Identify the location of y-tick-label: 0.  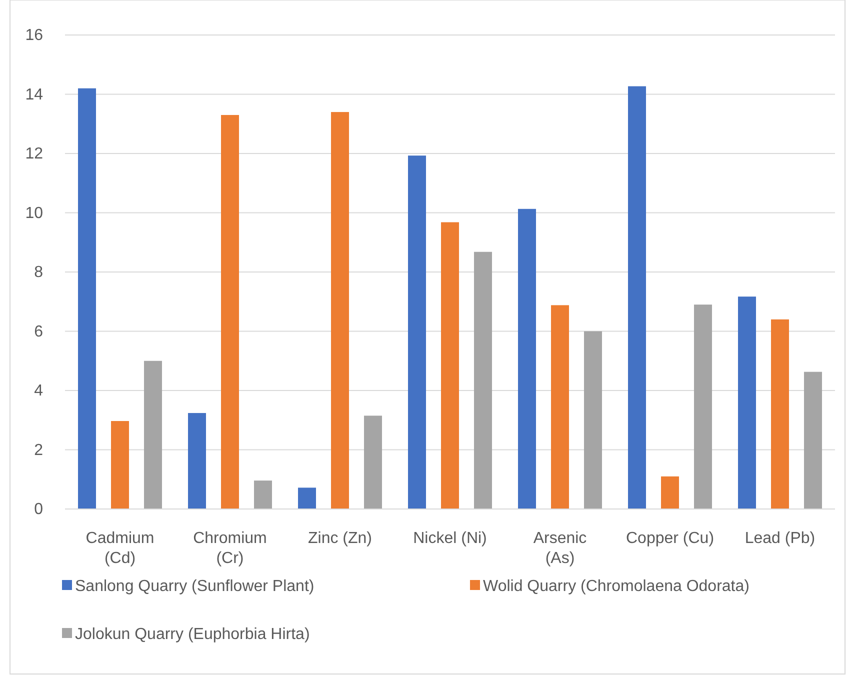
(39, 509).